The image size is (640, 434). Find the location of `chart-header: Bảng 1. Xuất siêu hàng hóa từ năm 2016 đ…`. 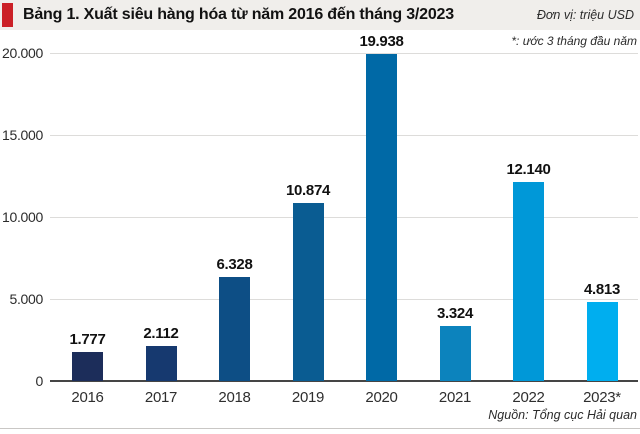

chart-header: Bảng 1. Xuất siêu hàng hóa từ năm 2016 đ… is located at coordinates (320, 15).